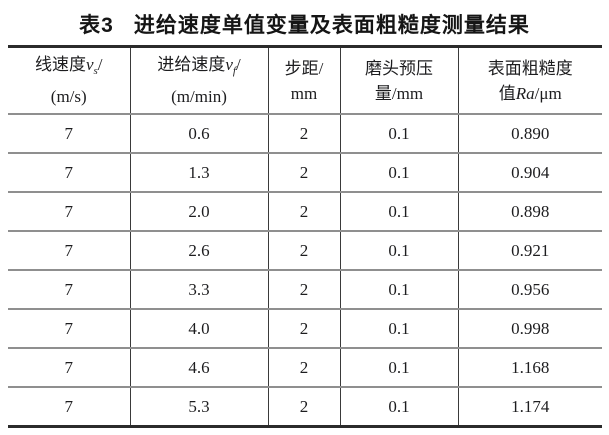 Image resolution: width=609 pixels, height=435 pixels. What do you see at coordinates (507, 93) in the screenshot?
I see `header-text: 值` at bounding box center [507, 93].